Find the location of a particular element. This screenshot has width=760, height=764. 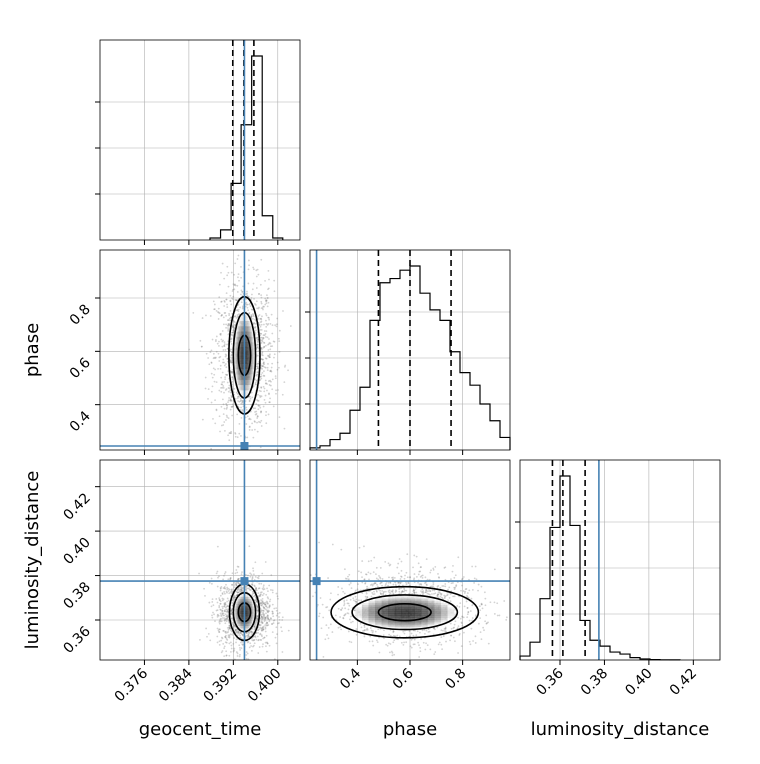

scatter-geocent-time-luminosity-distance-ytick-label: 0.36 is located at coordinates (76, 639).